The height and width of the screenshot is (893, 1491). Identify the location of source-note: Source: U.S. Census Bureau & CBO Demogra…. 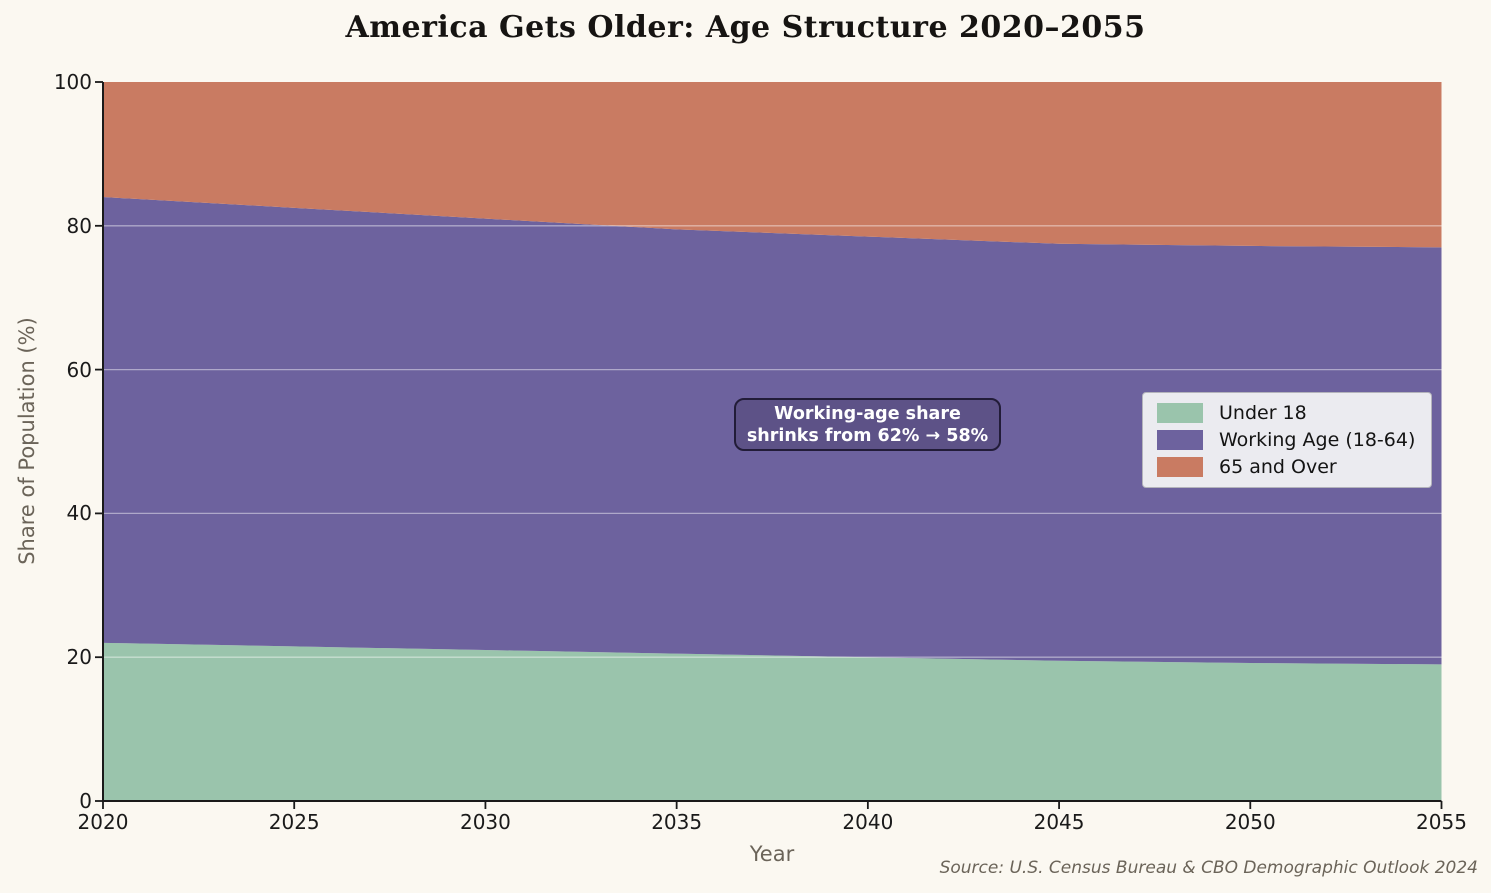
(1208, 868).